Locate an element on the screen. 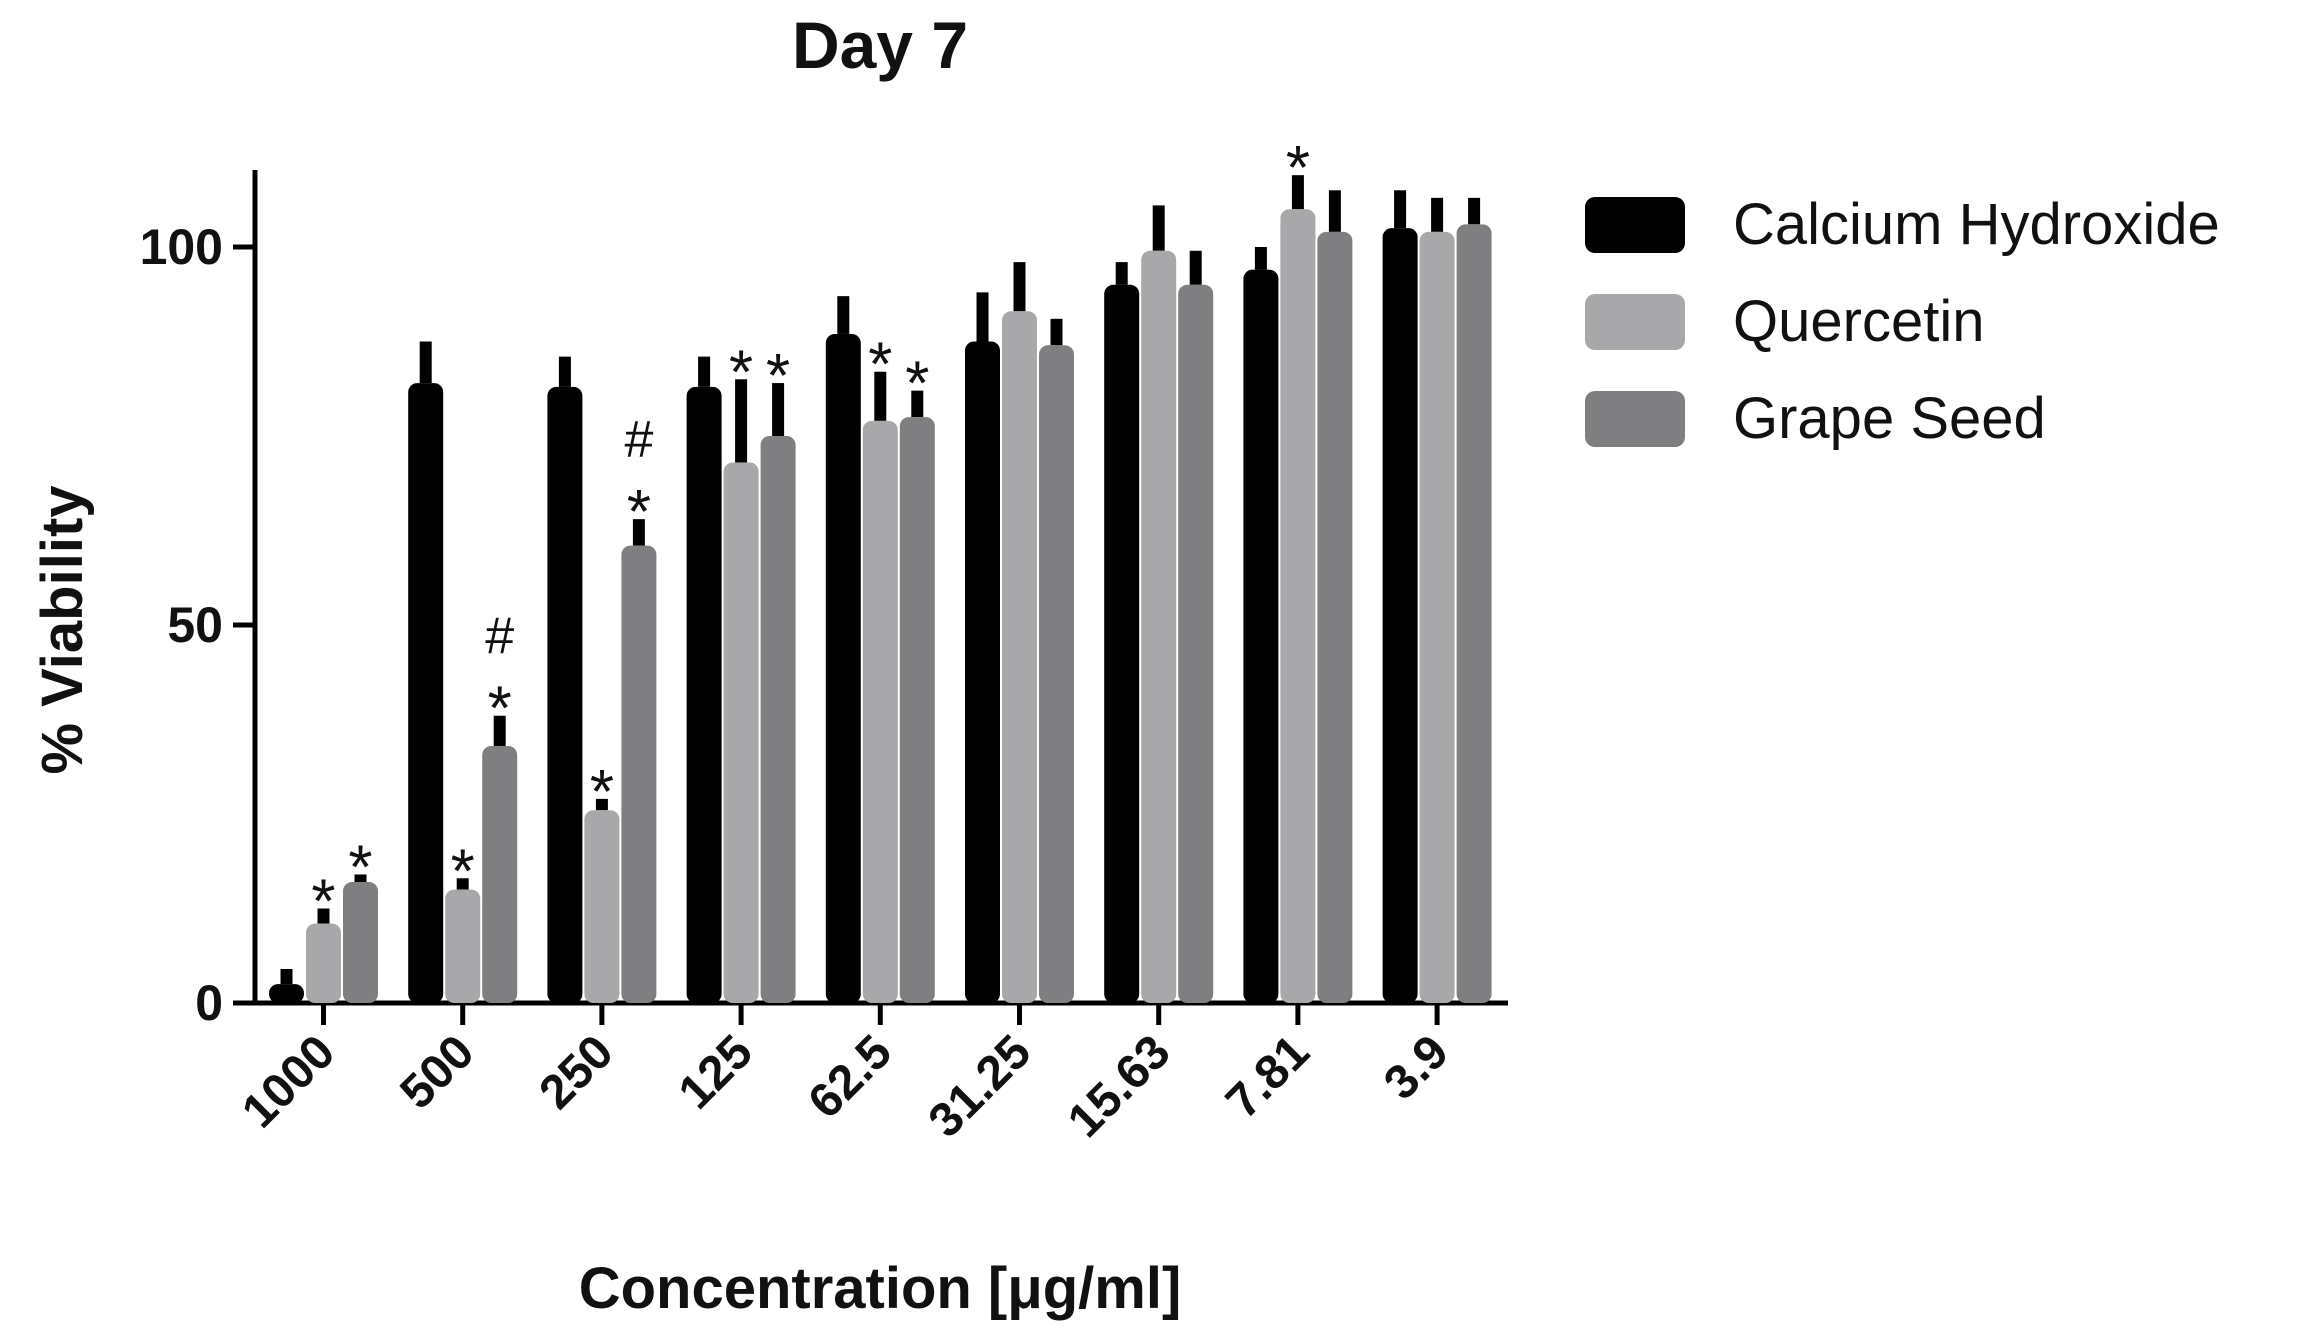  legend: Calcium Hydroxide Quercetin Grape Seed is located at coordinates (1902, 321).